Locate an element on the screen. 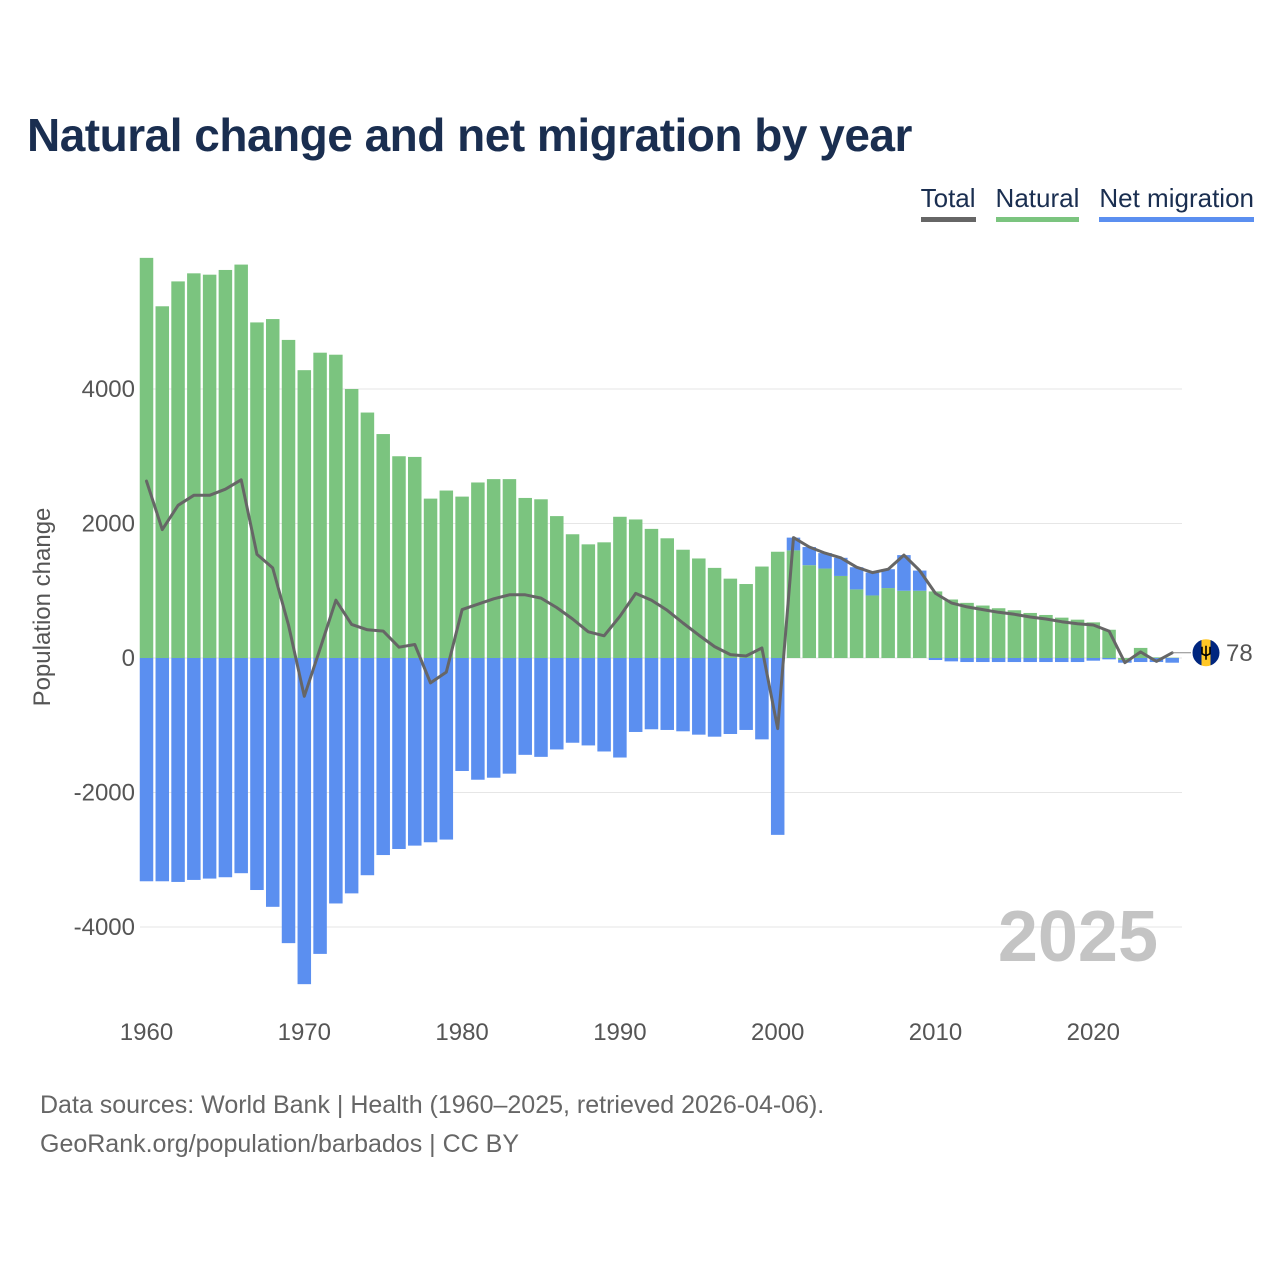 This screenshot has width=1280, height=1280. legend-total: Total is located at coordinates (948, 202).